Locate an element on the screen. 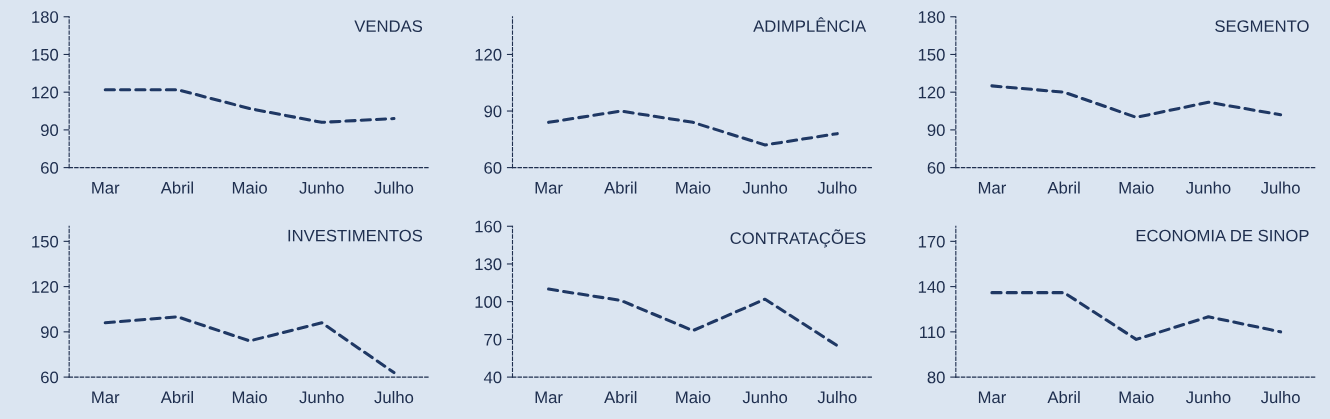  y-tick-label: 100 is located at coordinates (488, 302).